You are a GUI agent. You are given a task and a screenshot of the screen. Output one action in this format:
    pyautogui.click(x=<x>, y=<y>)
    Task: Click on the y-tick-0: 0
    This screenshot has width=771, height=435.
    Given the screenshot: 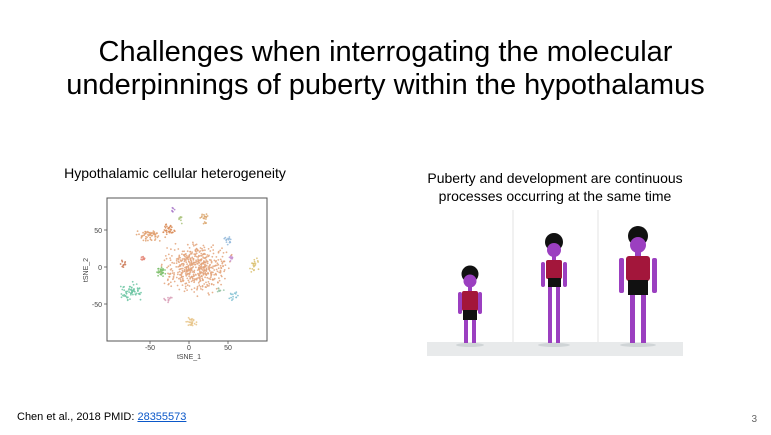 What is the action you would take?
    pyautogui.click(x=100, y=268)
    